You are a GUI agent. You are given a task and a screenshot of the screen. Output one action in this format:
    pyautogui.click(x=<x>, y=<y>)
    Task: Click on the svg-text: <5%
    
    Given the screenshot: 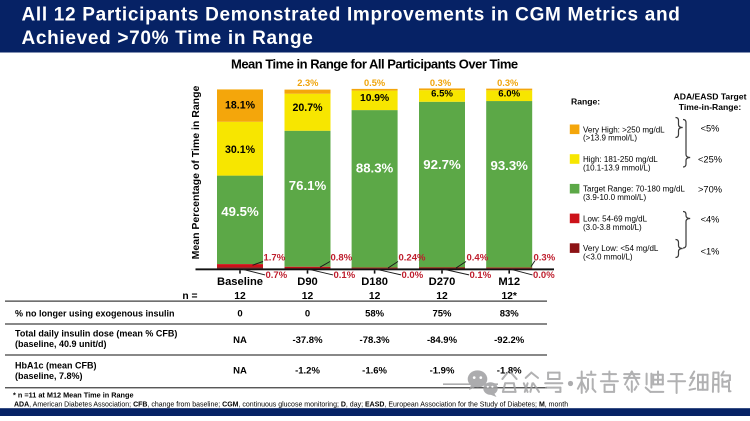 What is the action you would take?
    pyautogui.click(x=710, y=129)
    